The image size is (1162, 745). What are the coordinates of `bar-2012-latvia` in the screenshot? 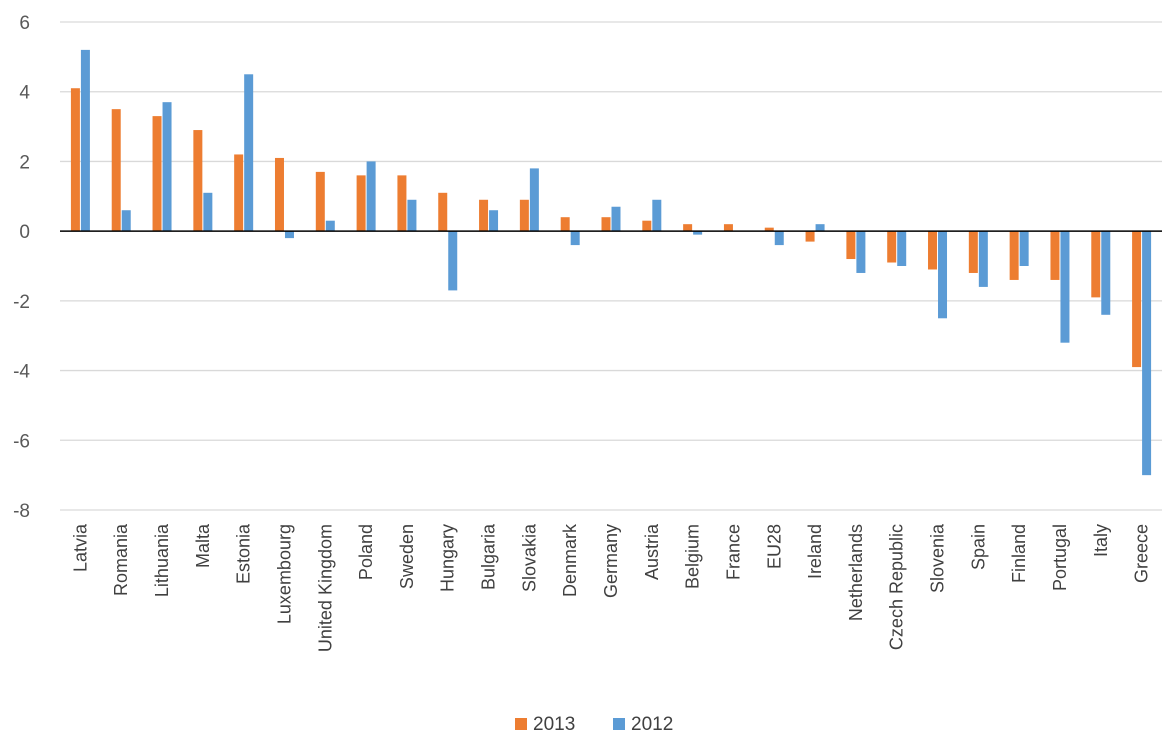 It's located at (85, 140).